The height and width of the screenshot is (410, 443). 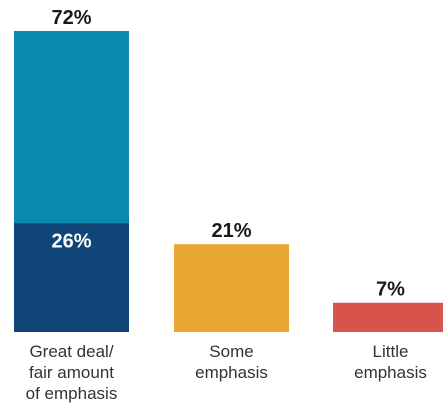 I want to click on value-label-2: 7%, so click(x=390, y=290).